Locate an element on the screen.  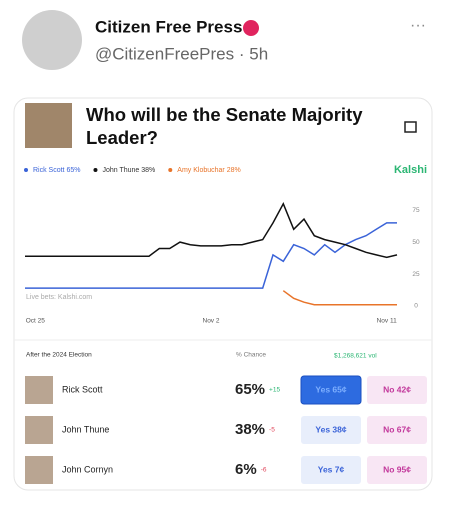
no-label: No 42¢ is located at coordinates (397, 389).